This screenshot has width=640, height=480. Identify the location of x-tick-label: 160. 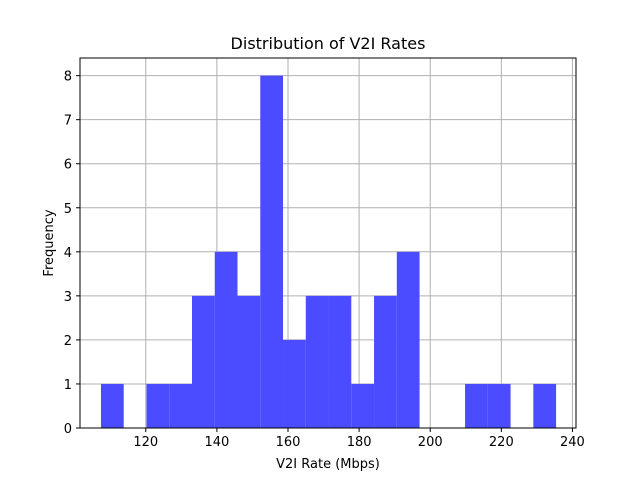
(288, 442).